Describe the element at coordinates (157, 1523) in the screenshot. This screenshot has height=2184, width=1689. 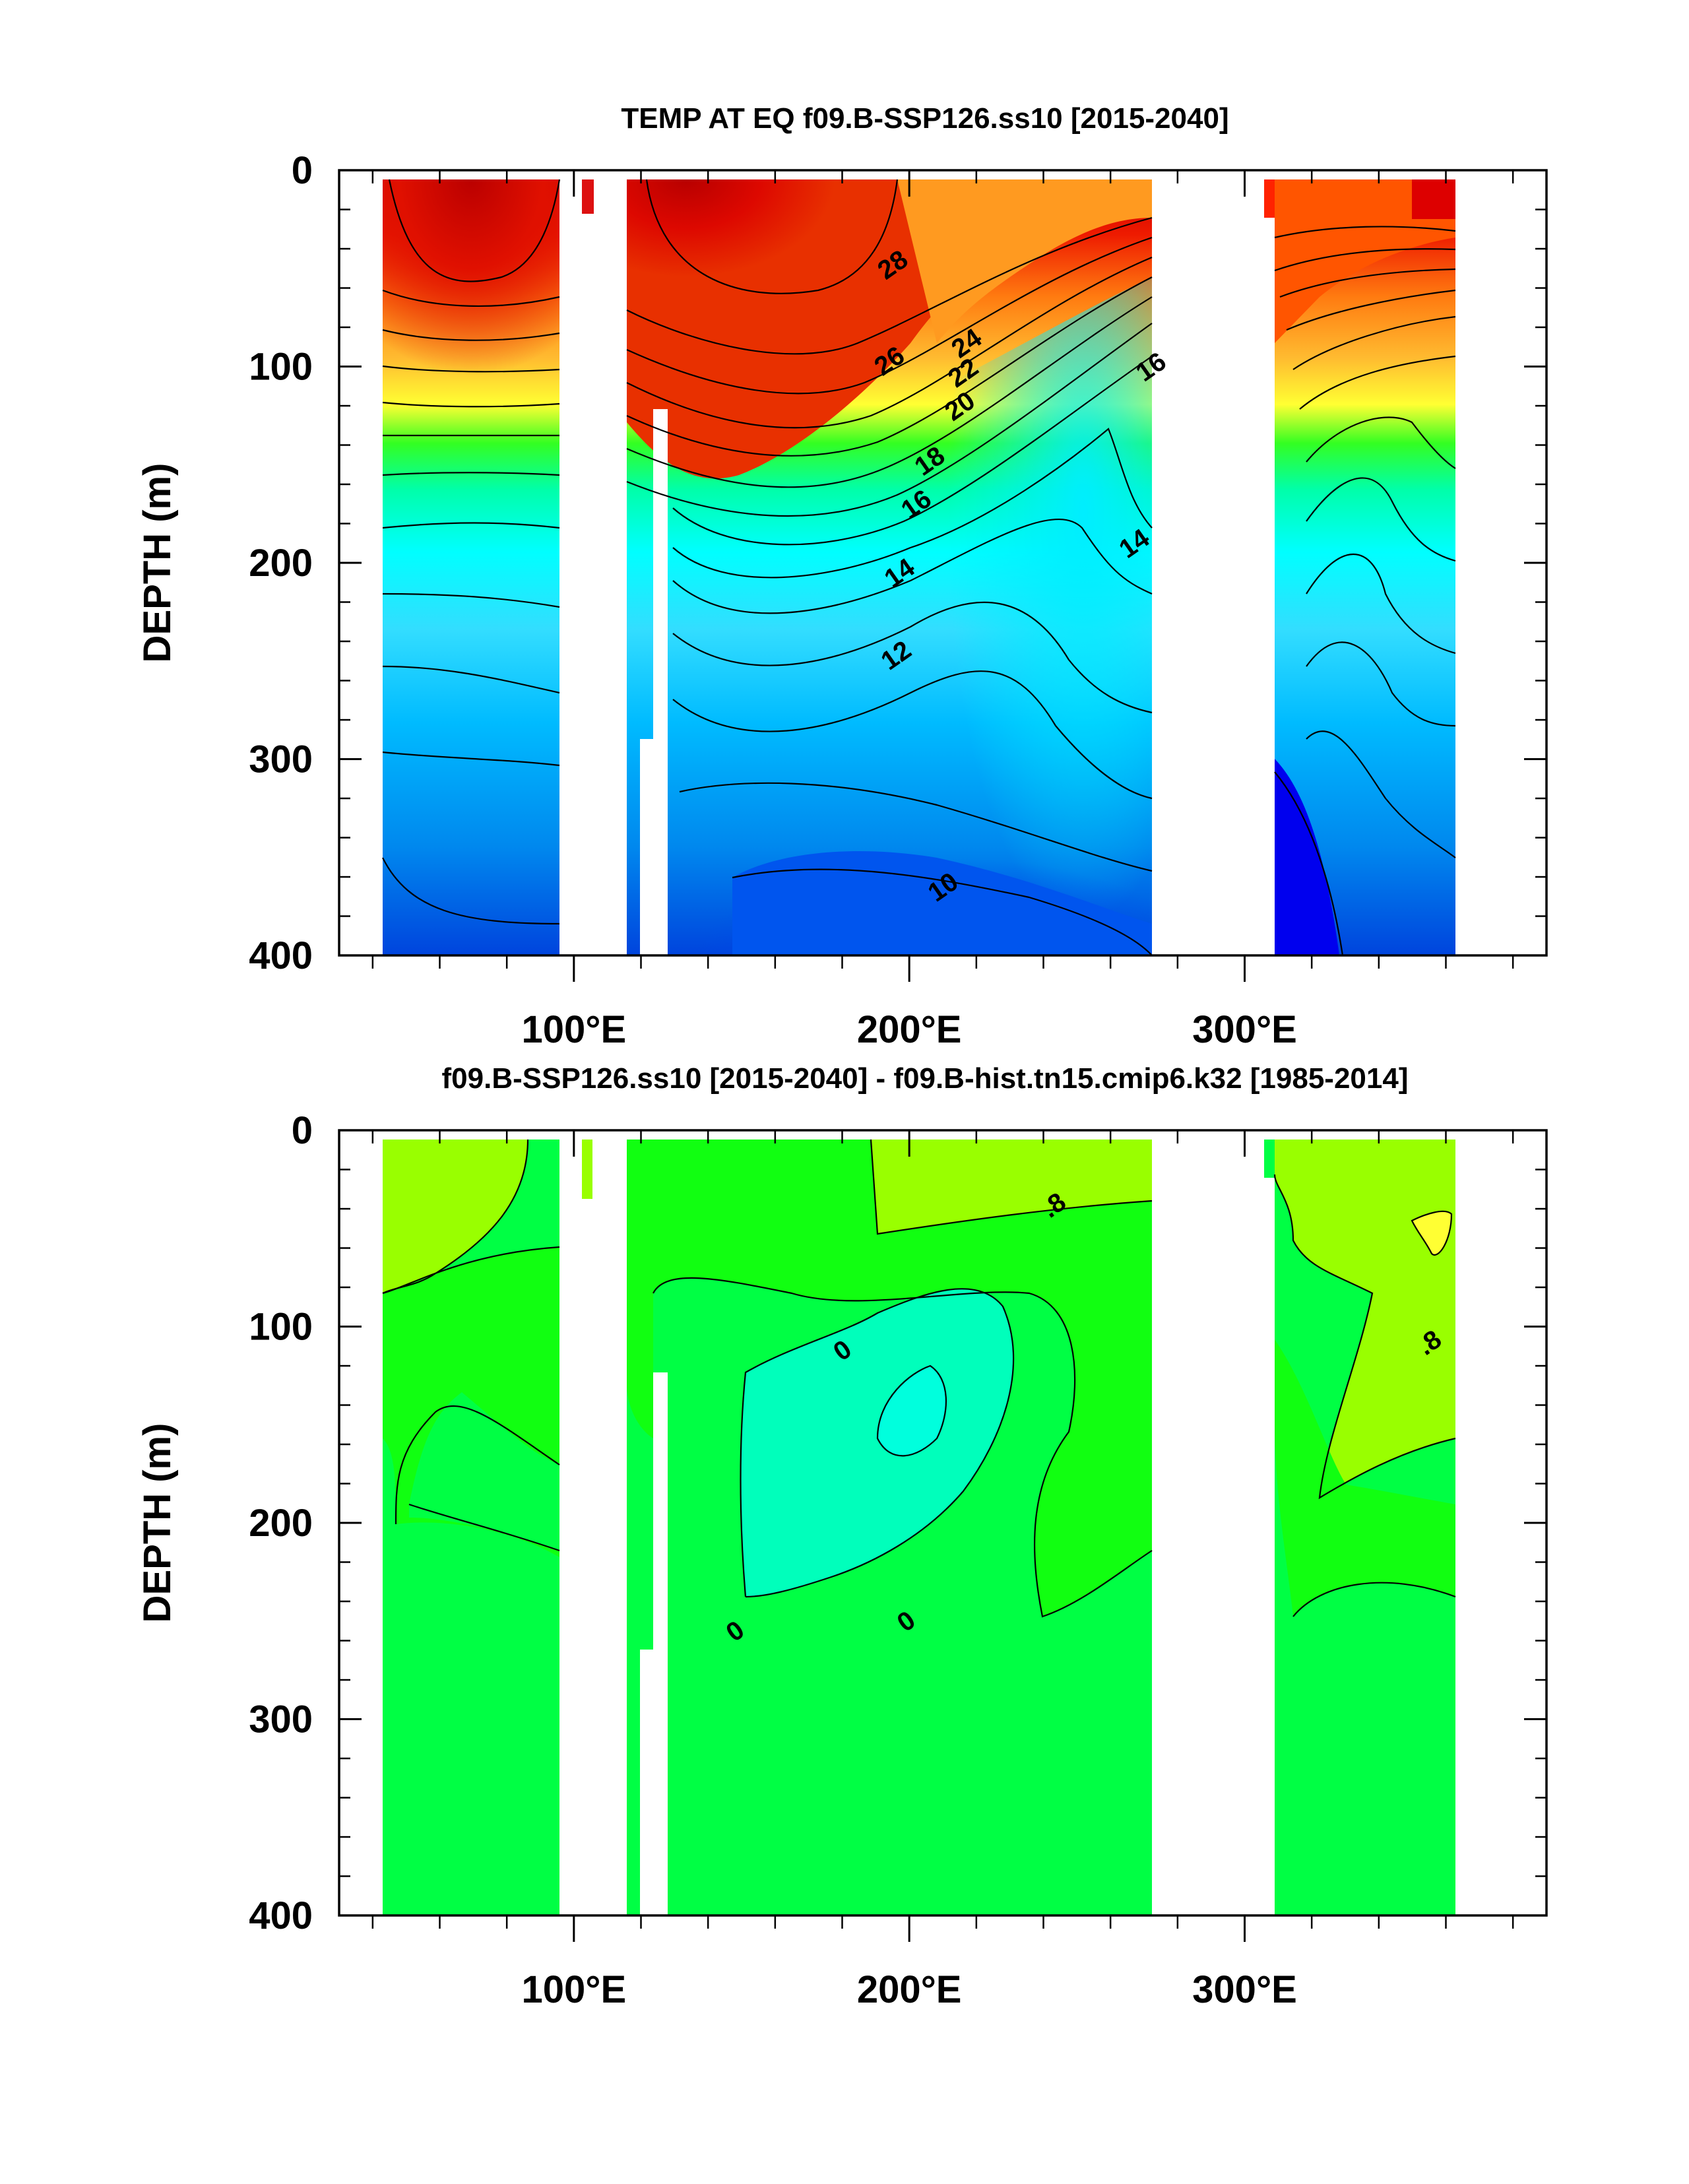
I see `y-axis-label-2: DEPTH (m)` at that location.